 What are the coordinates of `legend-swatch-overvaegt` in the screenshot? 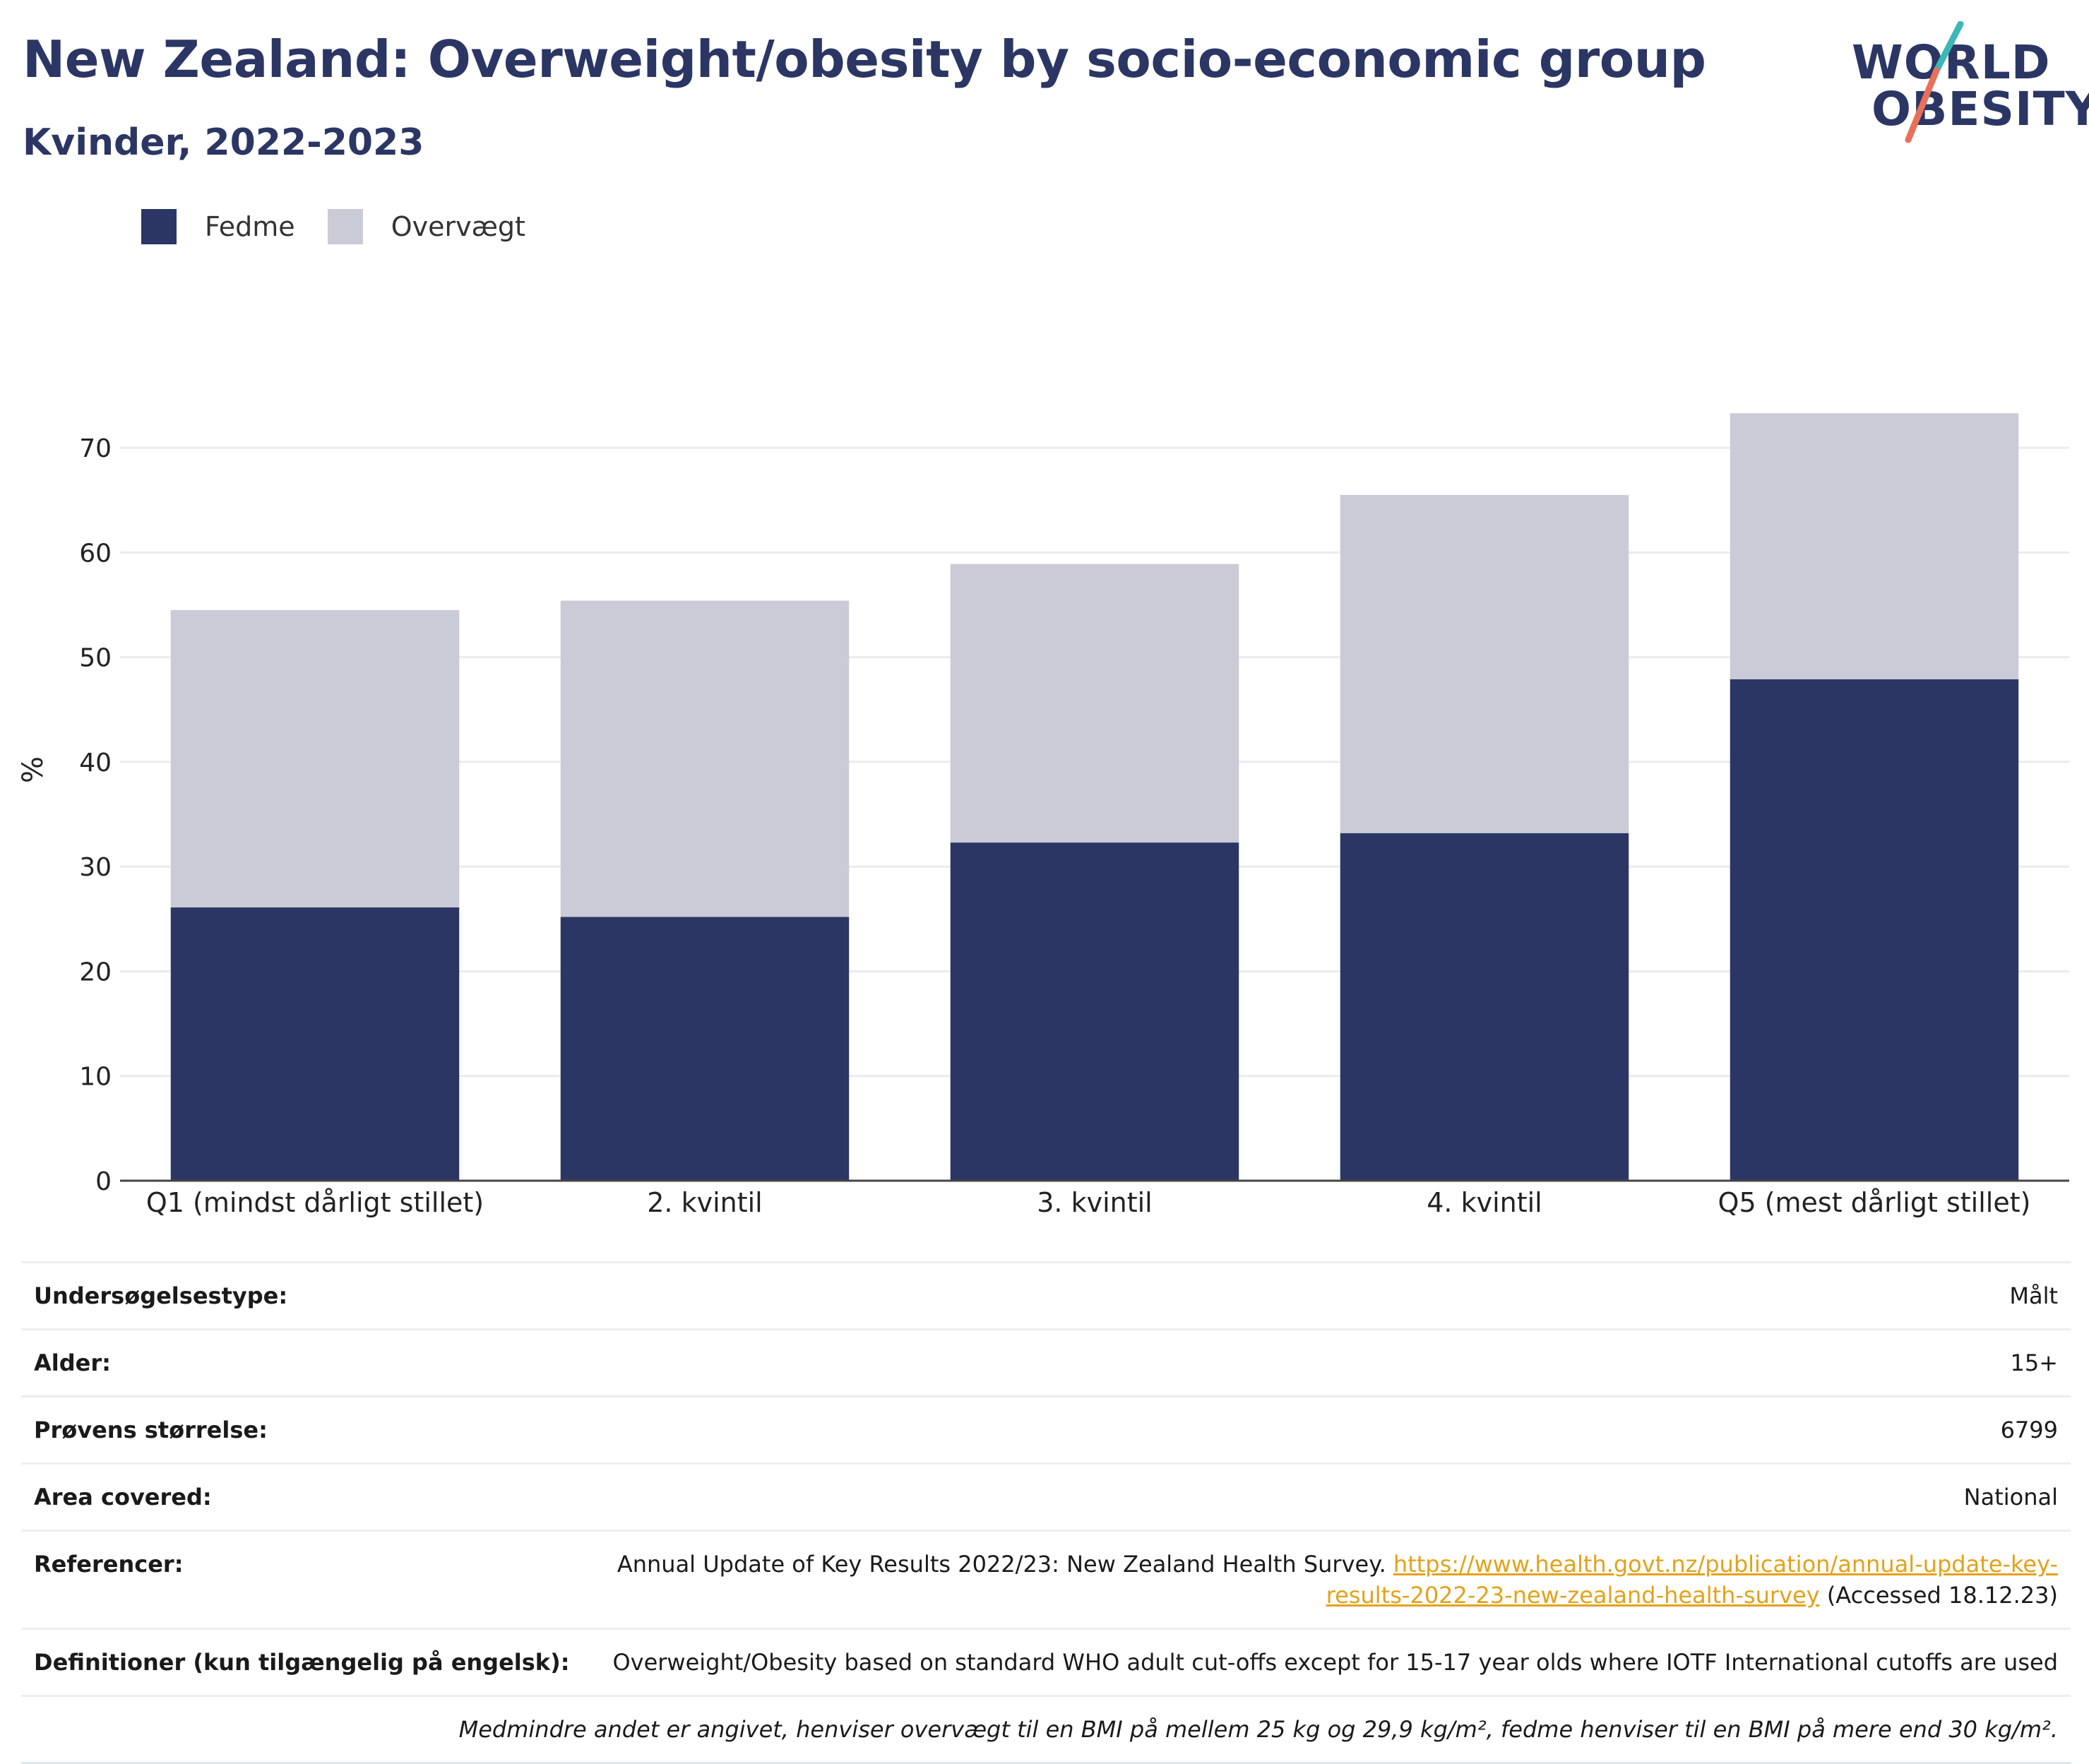 It's located at (345, 226).